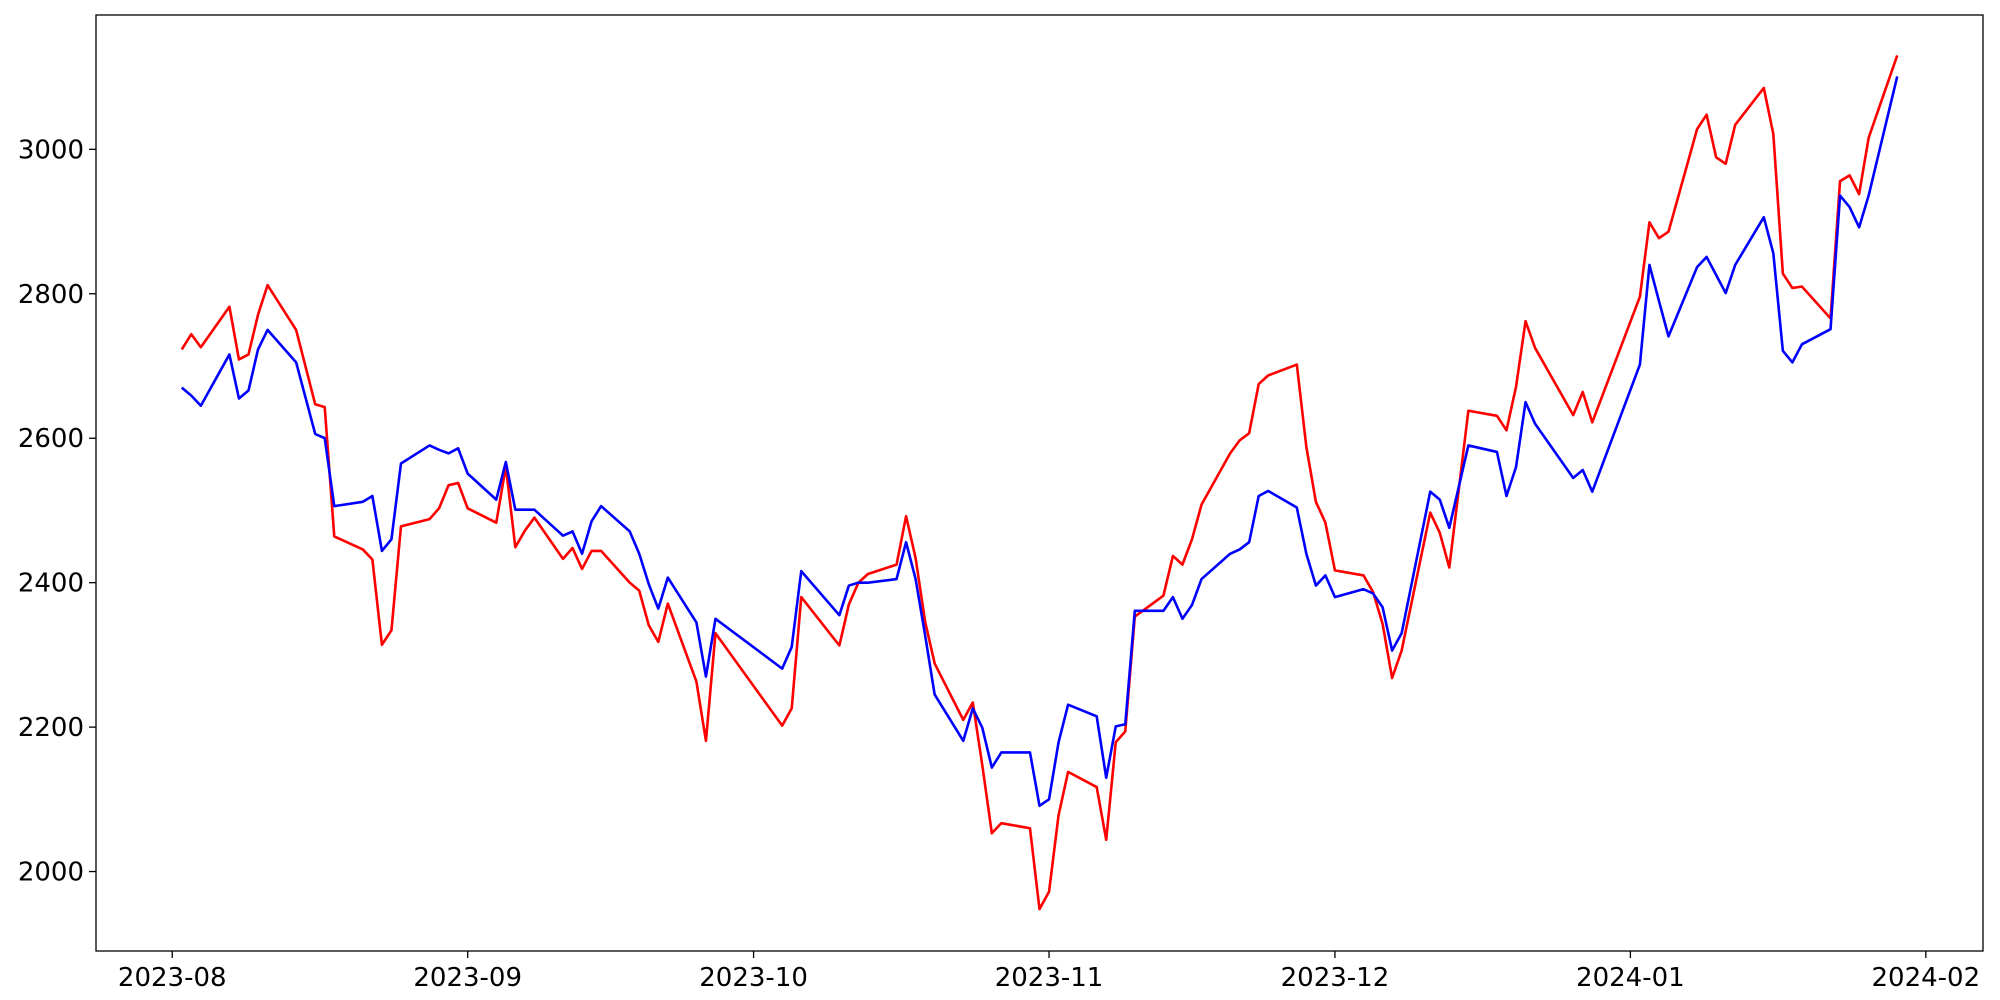 This screenshot has width=2000, height=1000. What do you see at coordinates (753, 978) in the screenshot?
I see `x-tick-label: 2023-10` at bounding box center [753, 978].